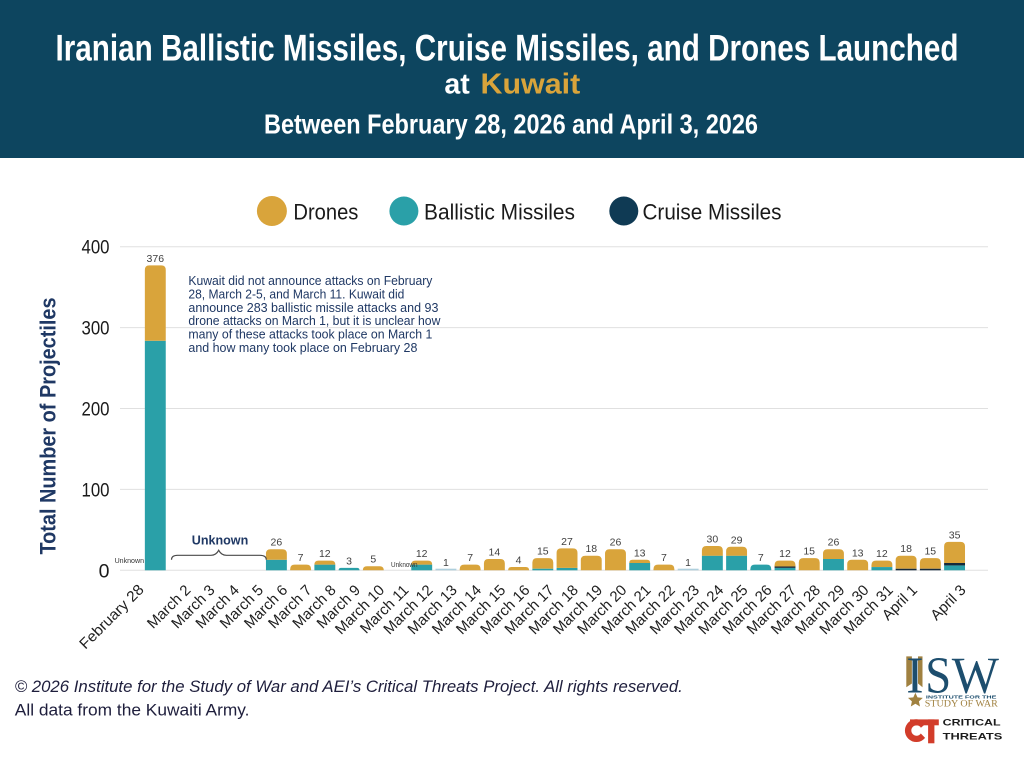  What do you see at coordinates (156, 259) in the screenshot?
I see `svg-text: 376` at bounding box center [156, 259].